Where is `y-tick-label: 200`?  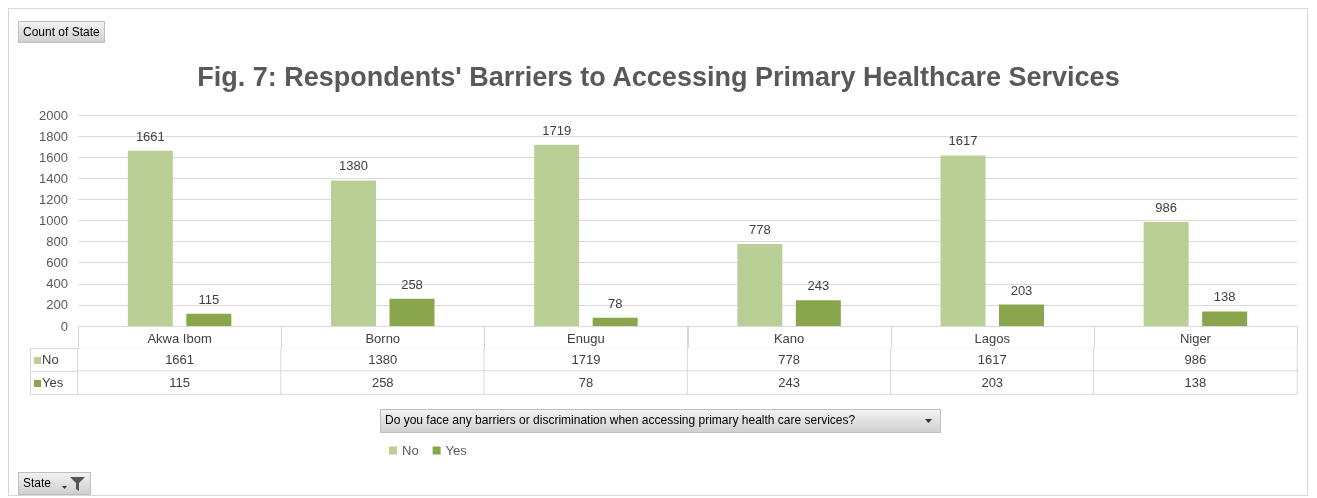
y-tick-label: 200 is located at coordinates (57, 305).